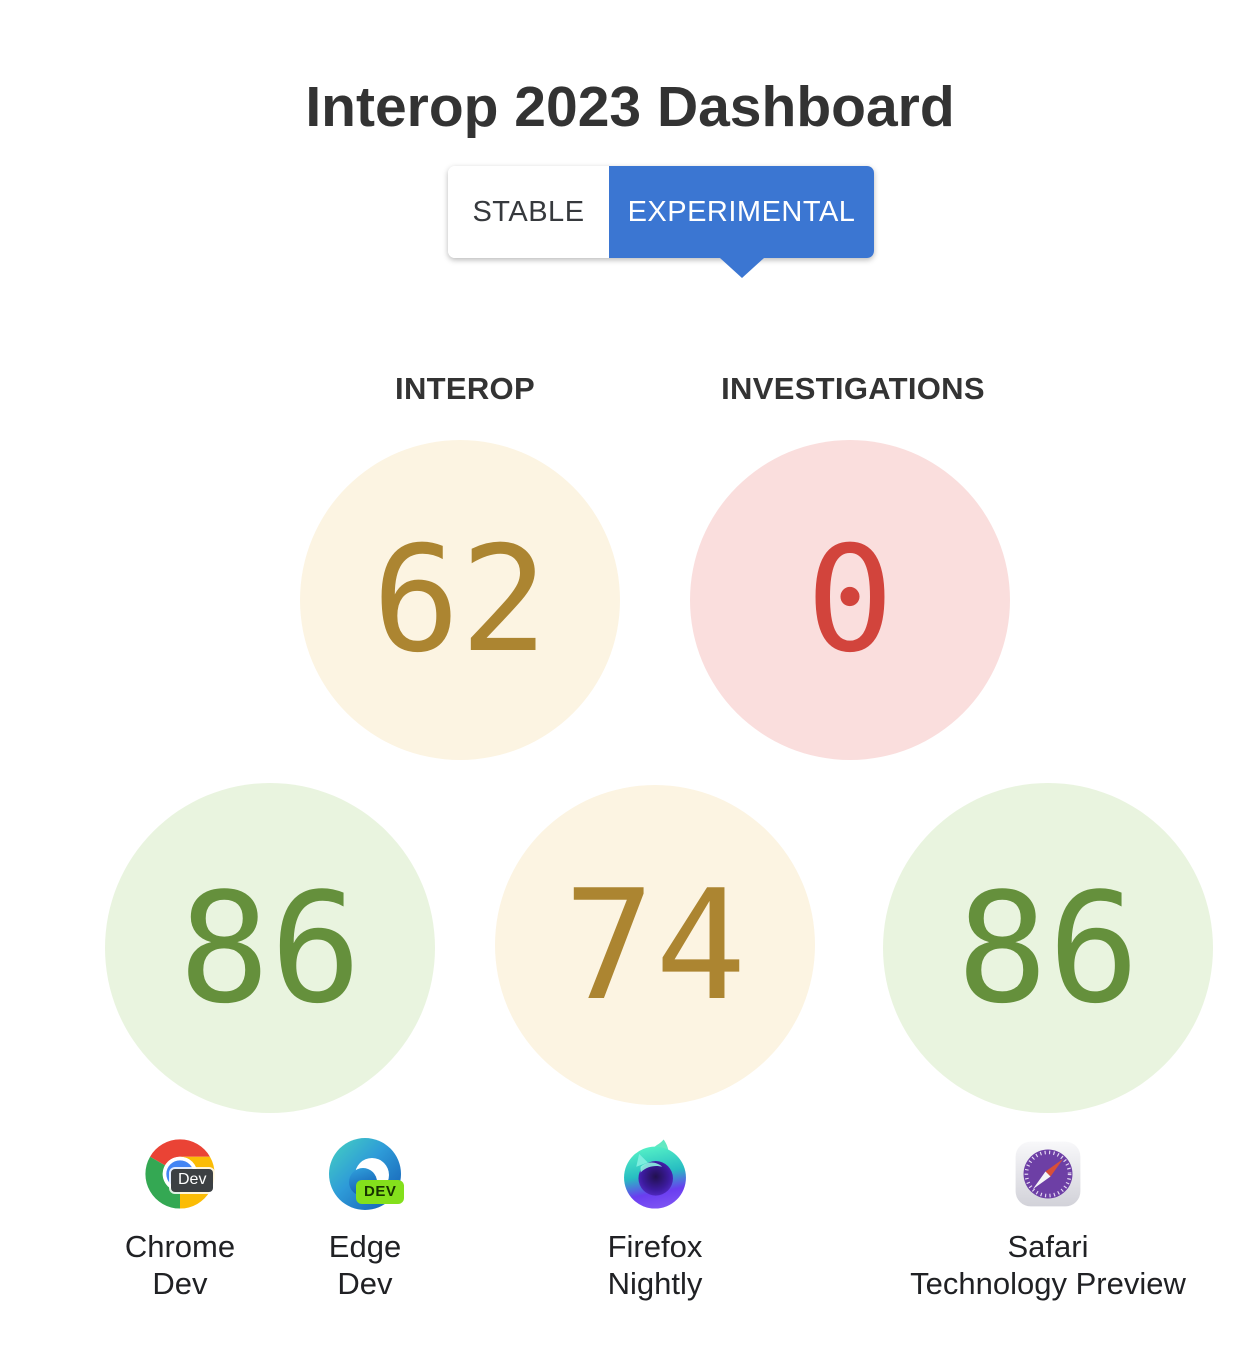 The image size is (1260, 1364). What do you see at coordinates (380, 1192) in the screenshot?
I see `edge-dev-badge: DEV` at bounding box center [380, 1192].